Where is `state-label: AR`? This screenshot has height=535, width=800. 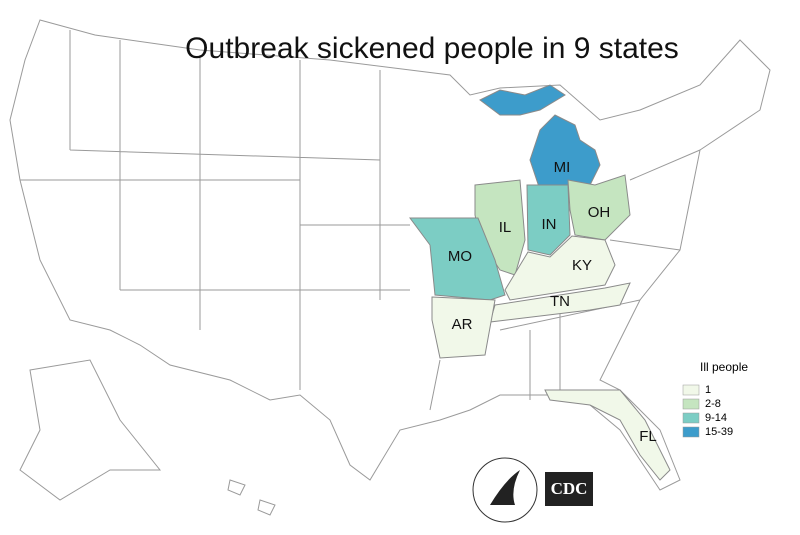
state-label: AR is located at coordinates (462, 324).